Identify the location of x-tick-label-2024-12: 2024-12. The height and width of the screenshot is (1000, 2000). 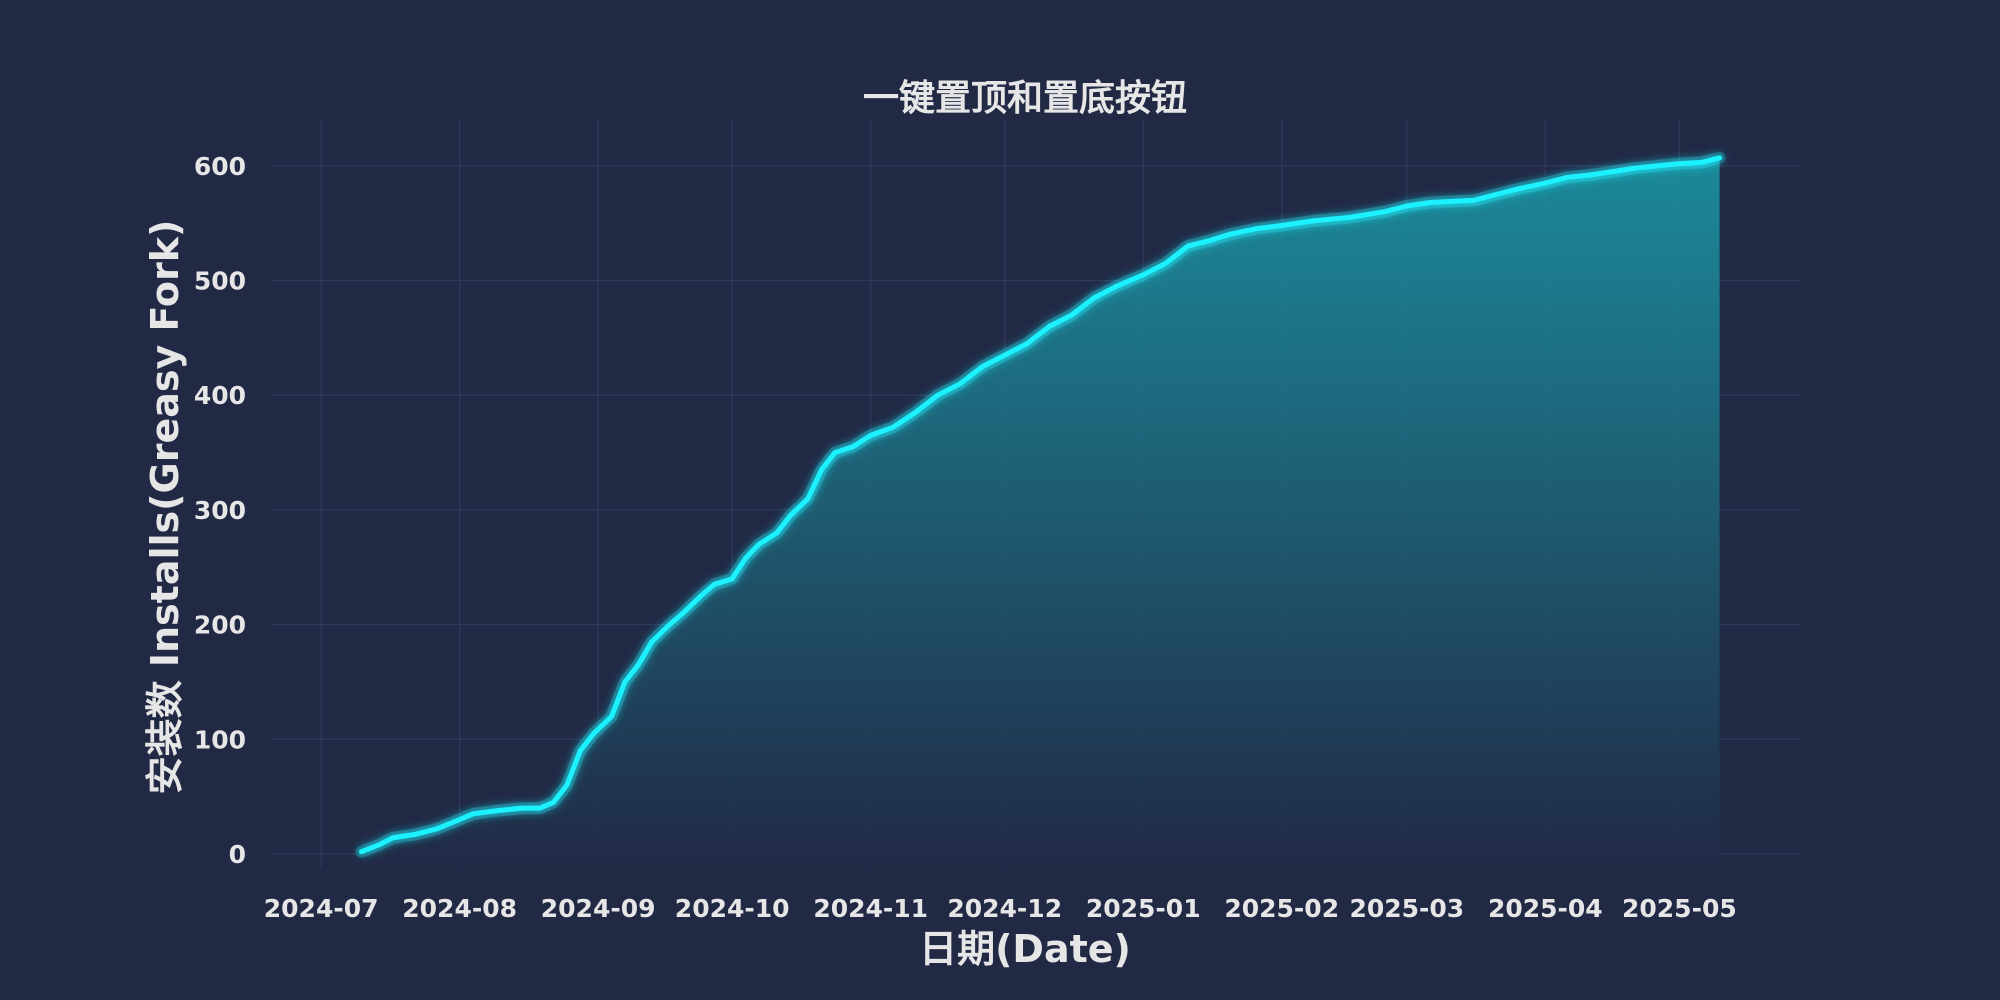
(1004, 908).